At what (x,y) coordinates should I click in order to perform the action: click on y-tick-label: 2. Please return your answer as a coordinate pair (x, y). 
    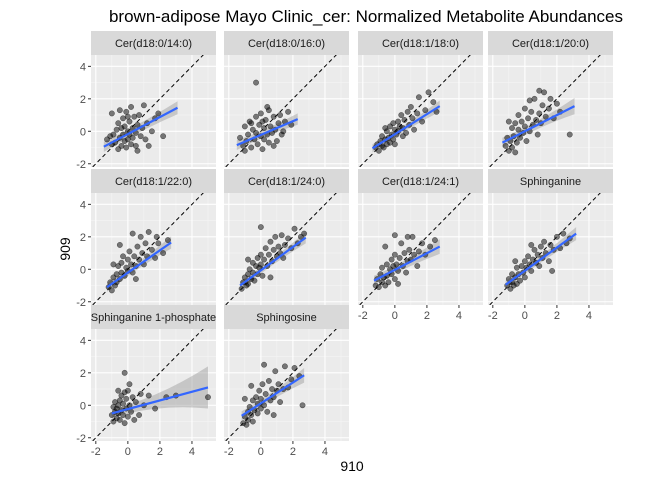
    Looking at the image, I should click on (83, 100).